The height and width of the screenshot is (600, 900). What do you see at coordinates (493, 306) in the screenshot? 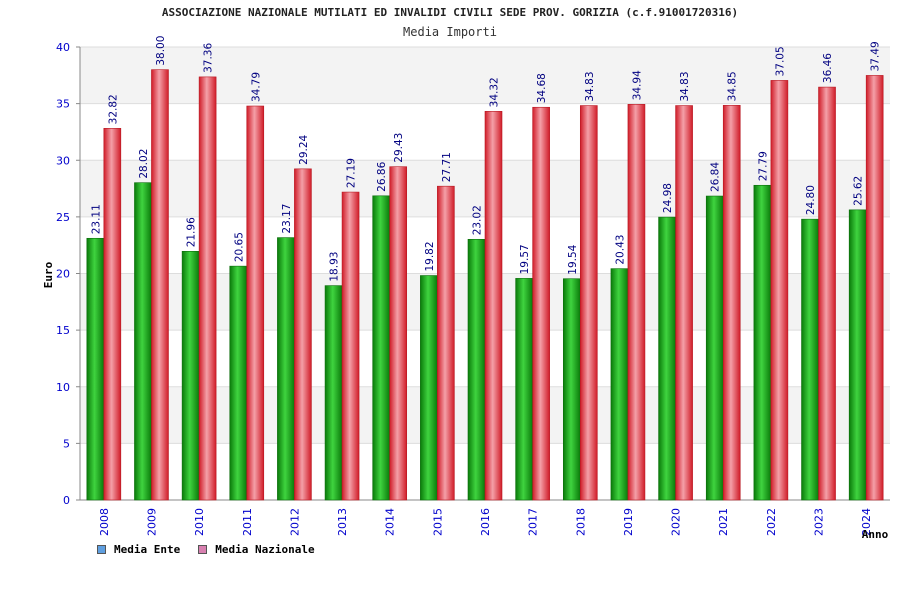
I see `bar-media-nazionale-2016` at bounding box center [493, 306].